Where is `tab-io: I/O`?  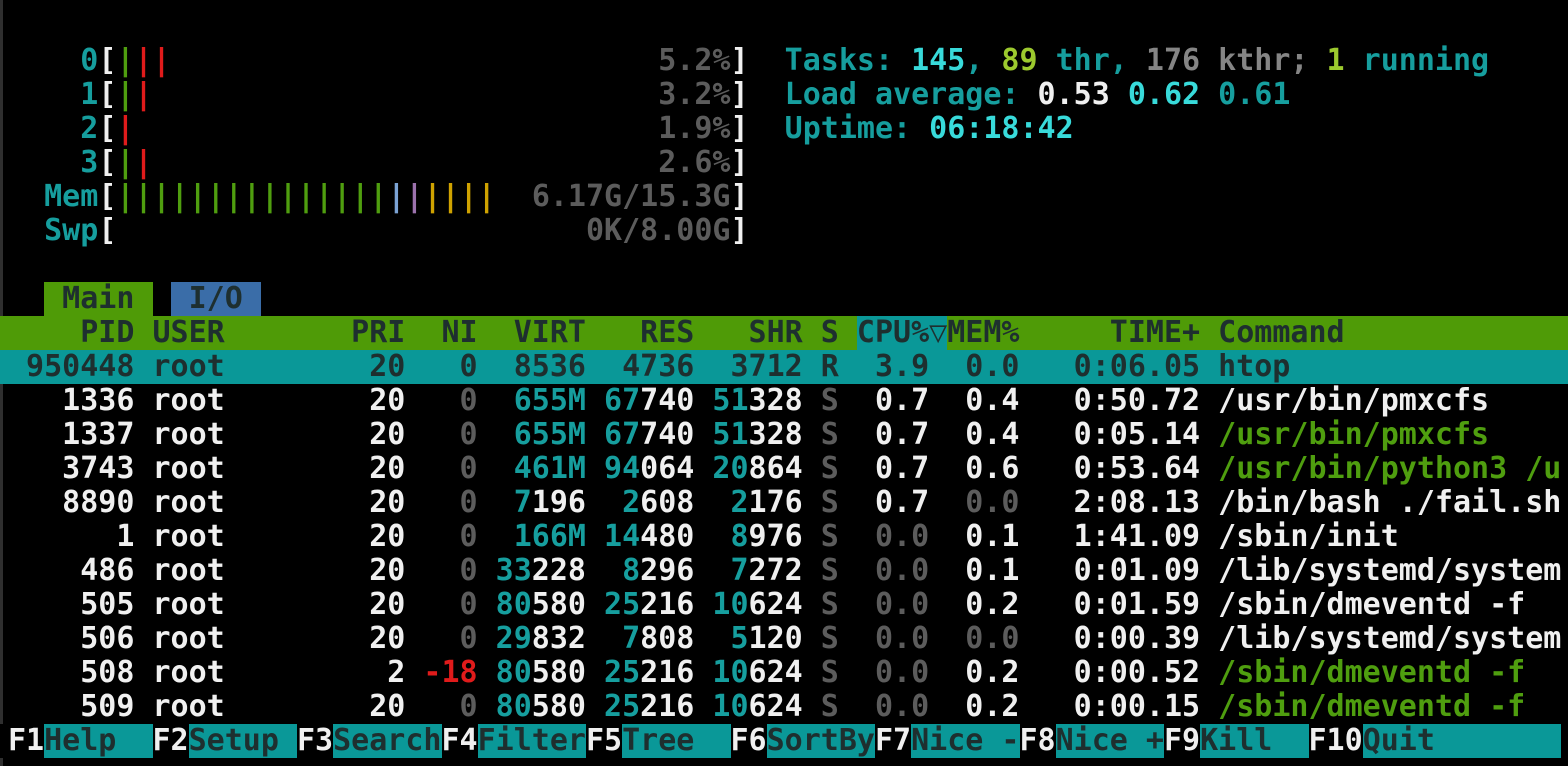 tab-io: I/O is located at coordinates (215, 299).